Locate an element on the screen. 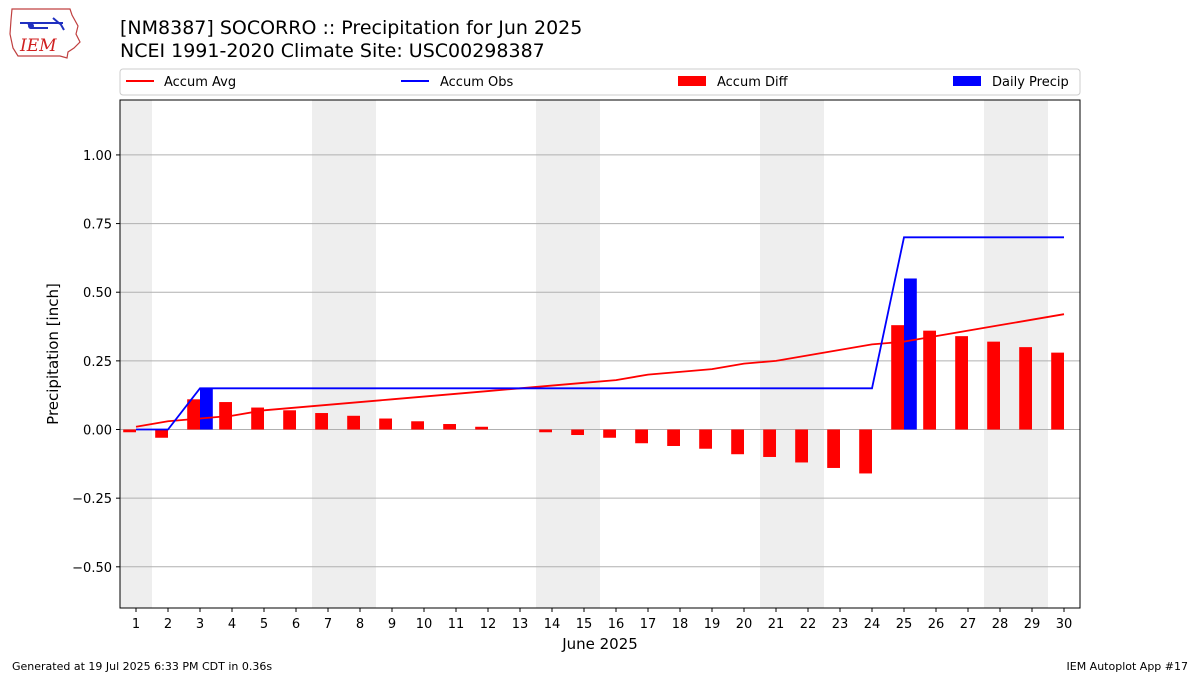 This screenshot has width=1200, height=675. y-tick-label: 0.25 is located at coordinates (97, 362).